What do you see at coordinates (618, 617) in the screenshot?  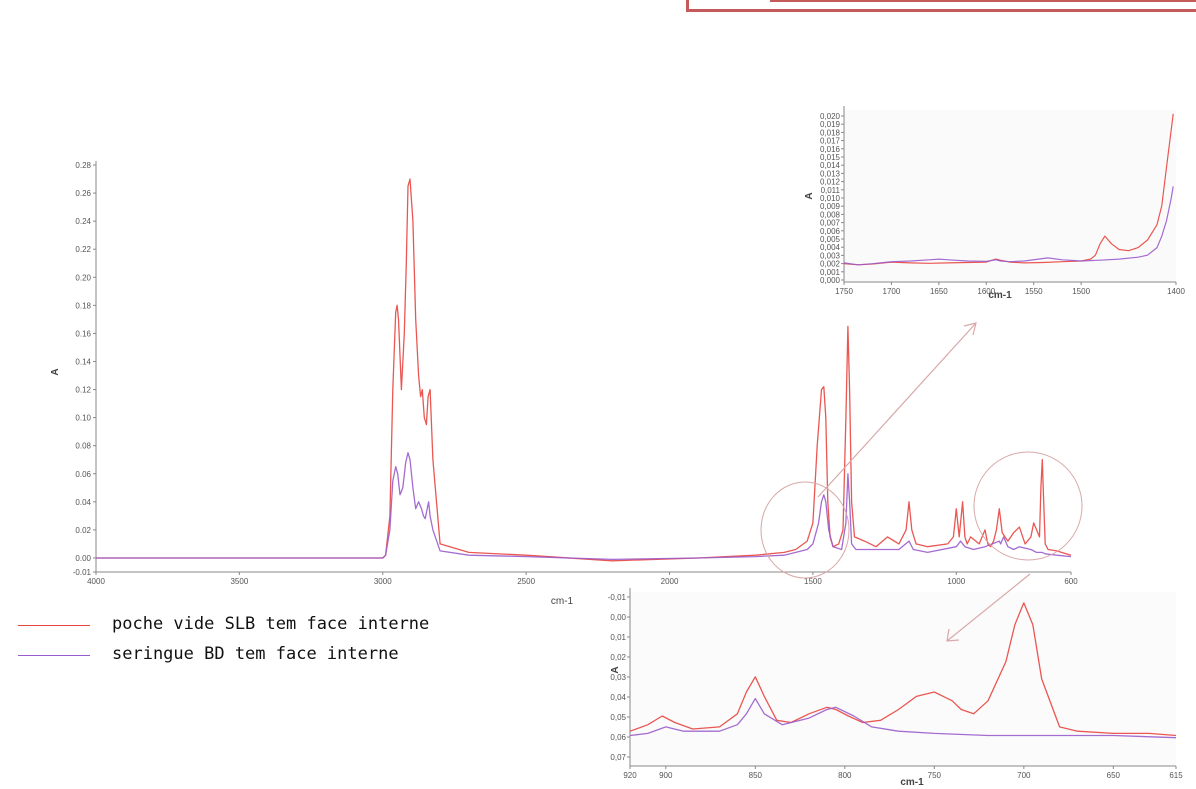 I see `y-tick-label: 0,00` at bounding box center [618, 617].